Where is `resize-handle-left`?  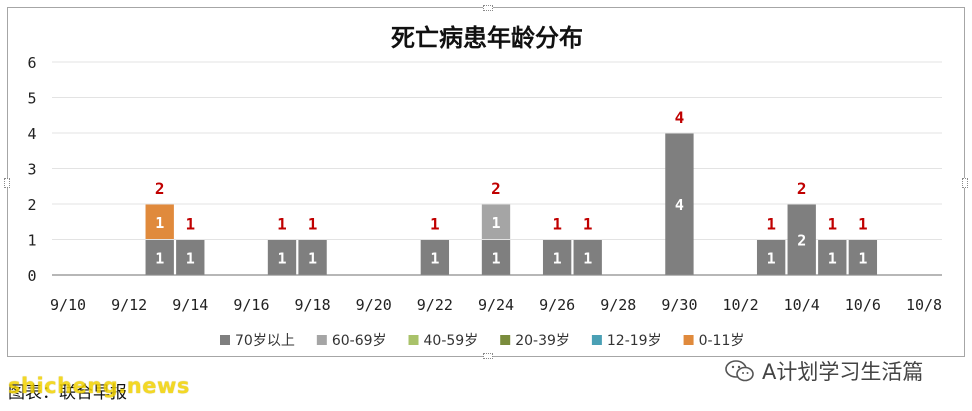
resize-handle-left is located at coordinates (7, 183).